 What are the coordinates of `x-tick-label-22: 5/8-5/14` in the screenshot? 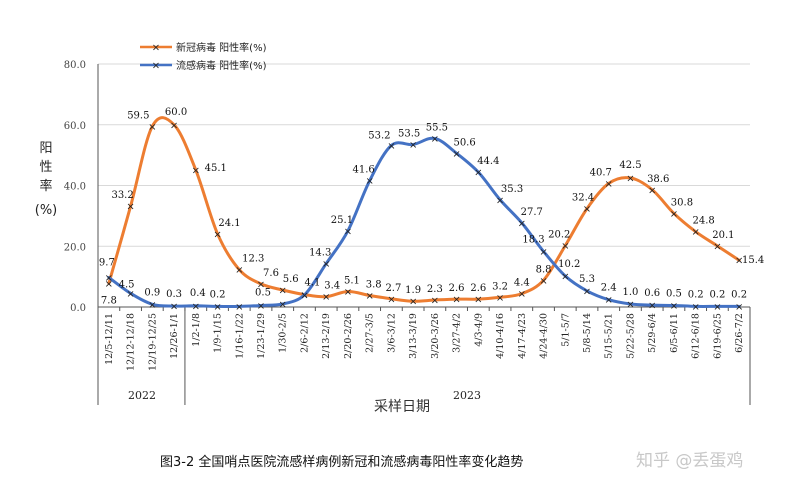 It's located at (587, 333).